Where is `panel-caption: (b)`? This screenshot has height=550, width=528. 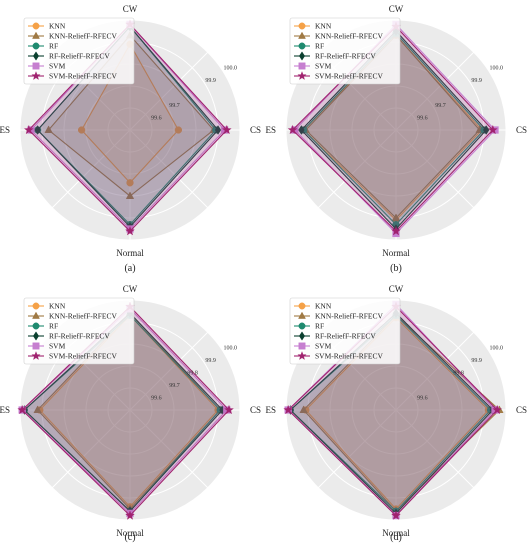
panel-caption: (b) is located at coordinates (396, 268).